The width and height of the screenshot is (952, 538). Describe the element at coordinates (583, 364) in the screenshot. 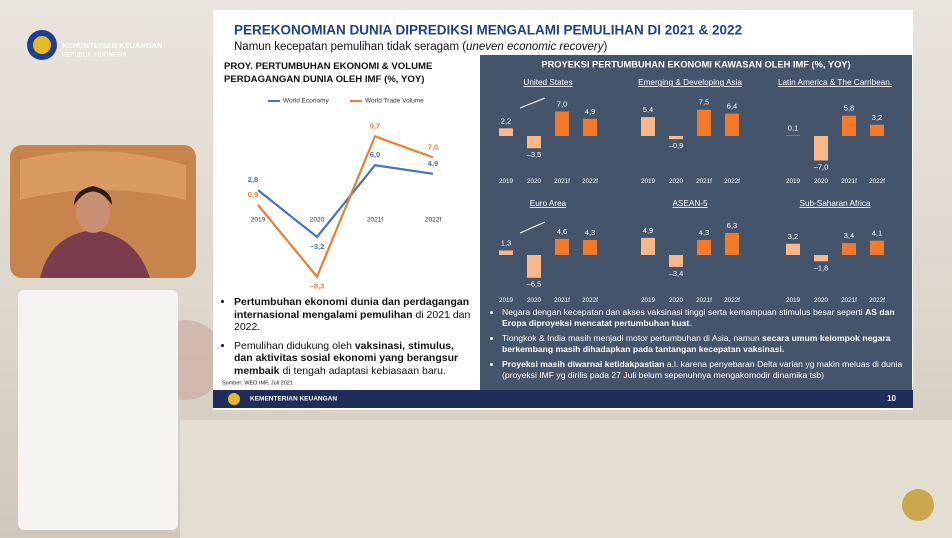

I see `bullet-text: Proyeksi masih diwarnai ketidakpastian` at that location.